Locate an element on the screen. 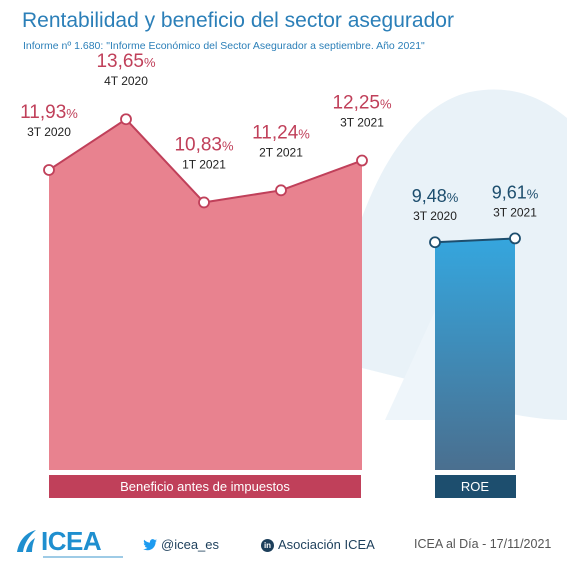 The image size is (567, 567). icea-logo-mark is located at coordinates (26, 541).